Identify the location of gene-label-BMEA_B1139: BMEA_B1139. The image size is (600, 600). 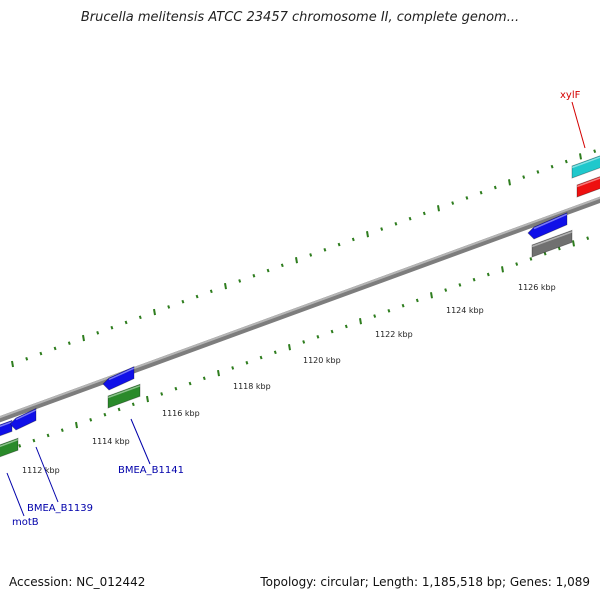
(60, 508).